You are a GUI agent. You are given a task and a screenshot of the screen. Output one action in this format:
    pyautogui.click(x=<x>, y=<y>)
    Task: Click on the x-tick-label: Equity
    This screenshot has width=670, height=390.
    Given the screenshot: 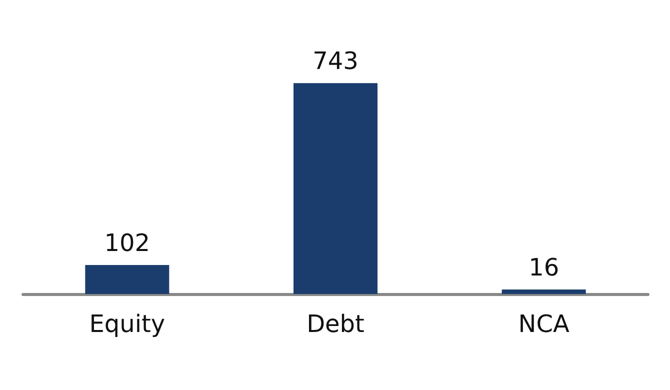 What is the action you would take?
    pyautogui.click(x=127, y=324)
    